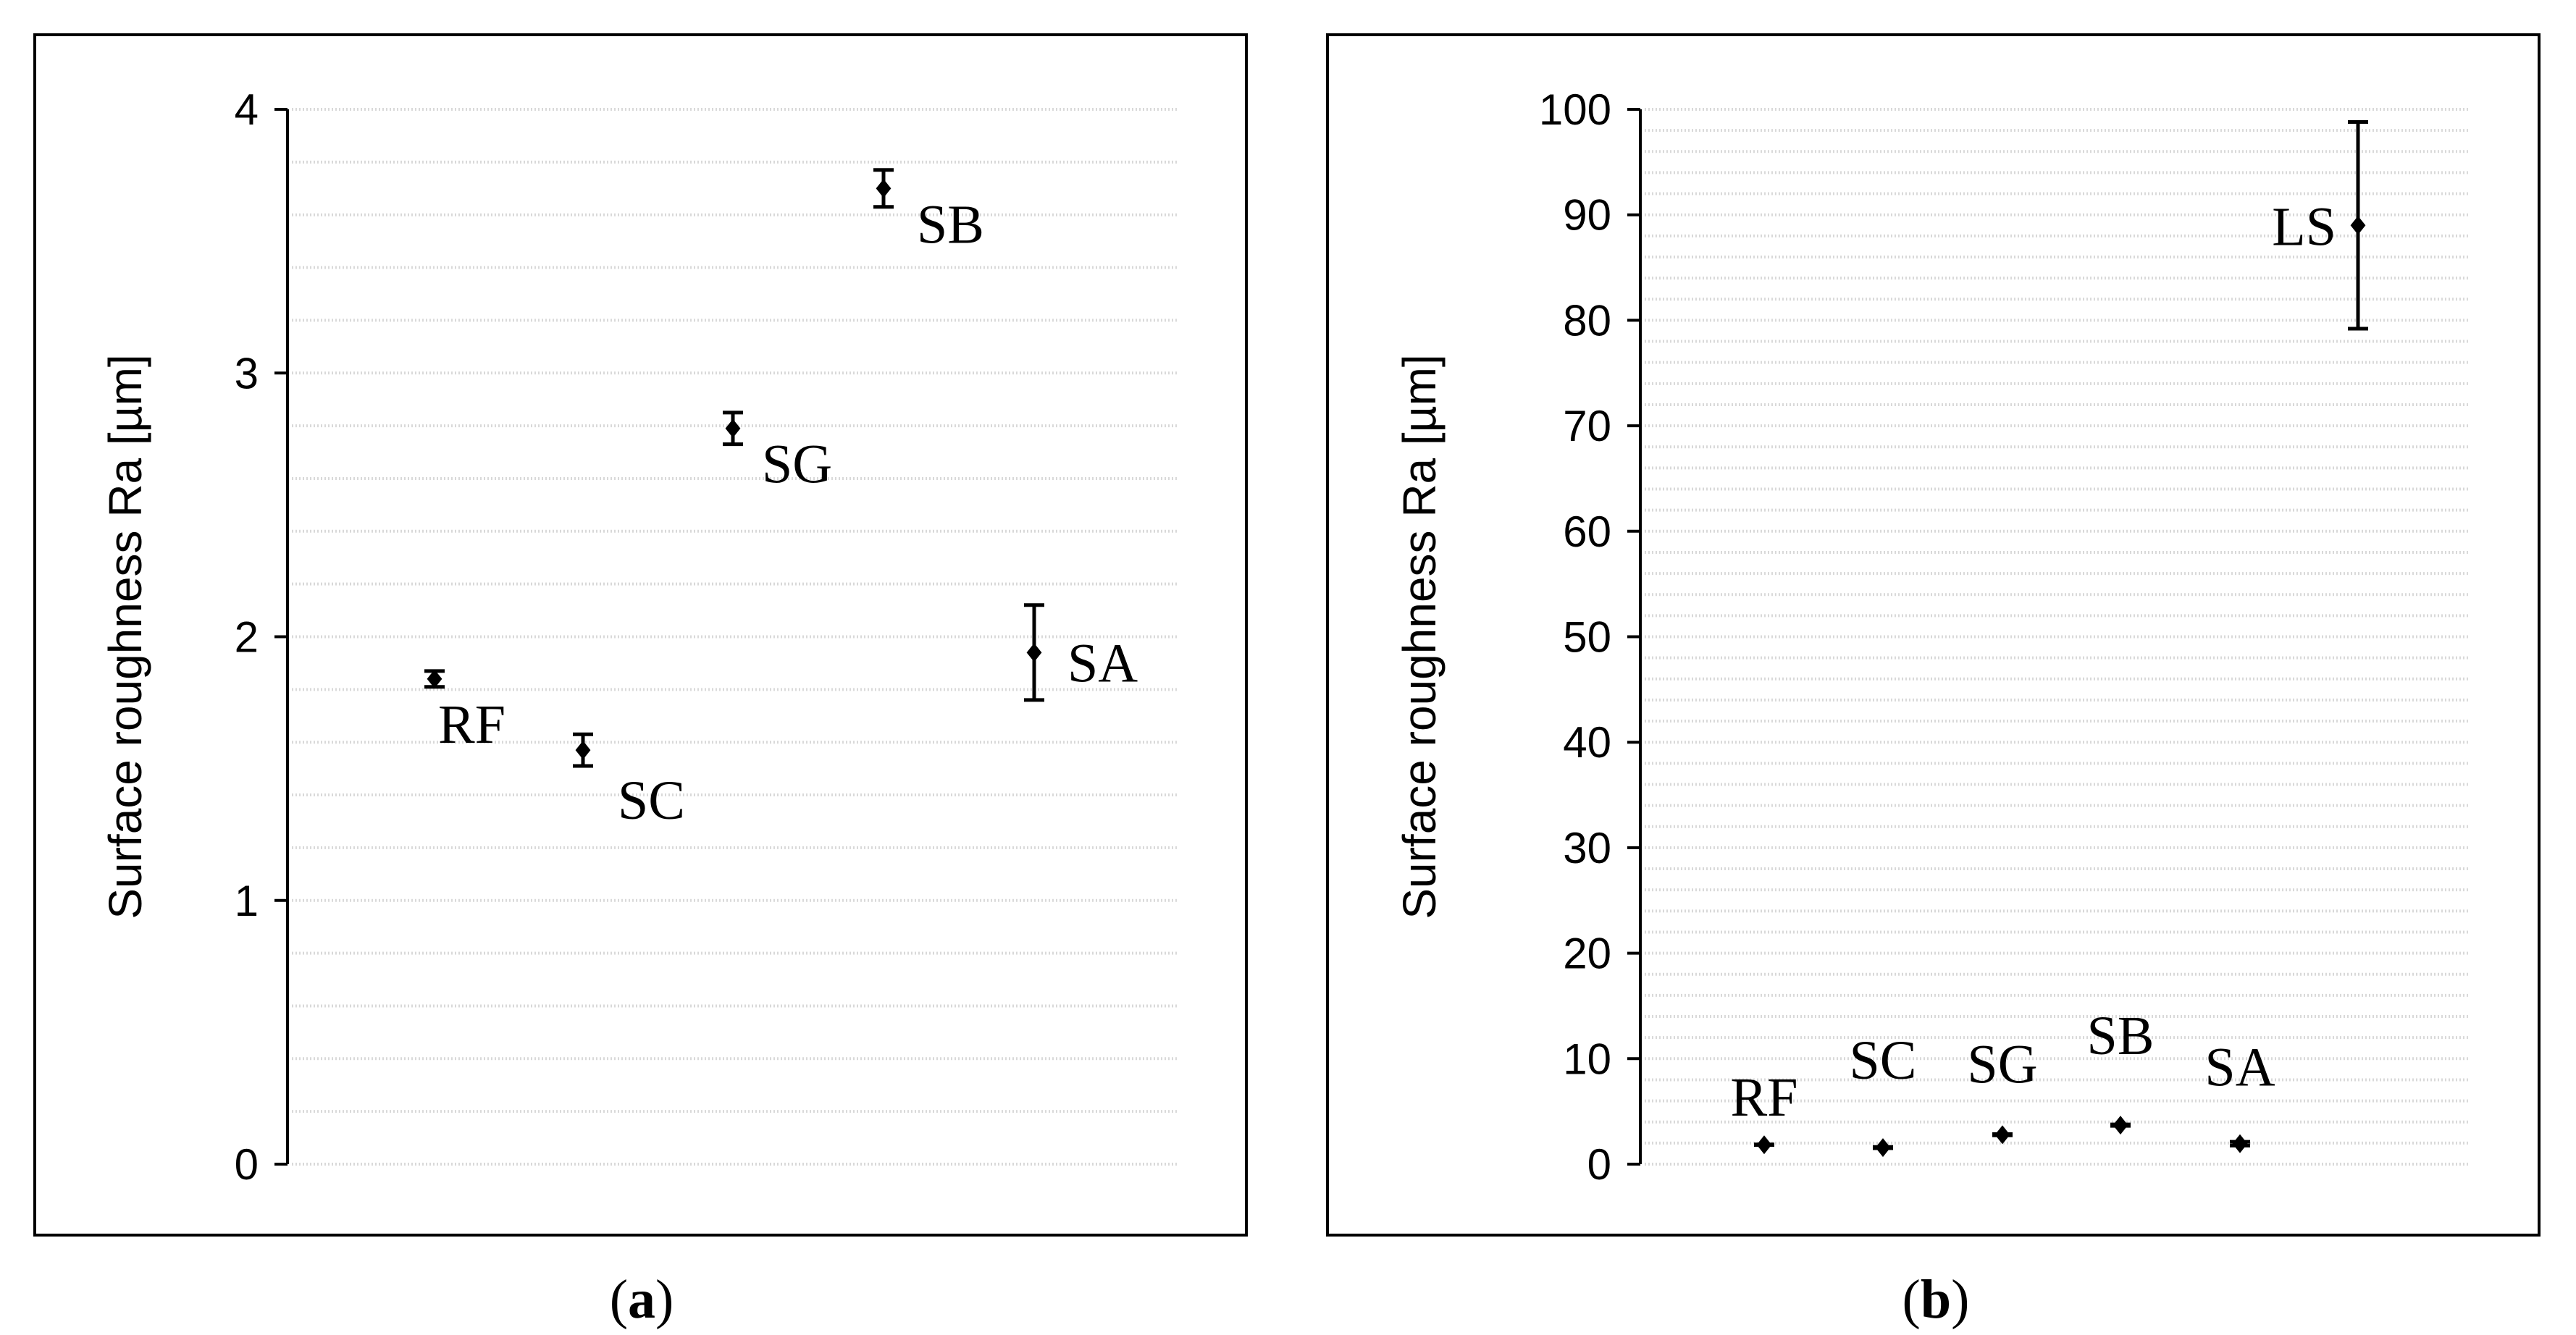 Image resolution: width=2576 pixels, height=1335 pixels. I want to click on panel-b-caption: (b), so click(1936, 1300).